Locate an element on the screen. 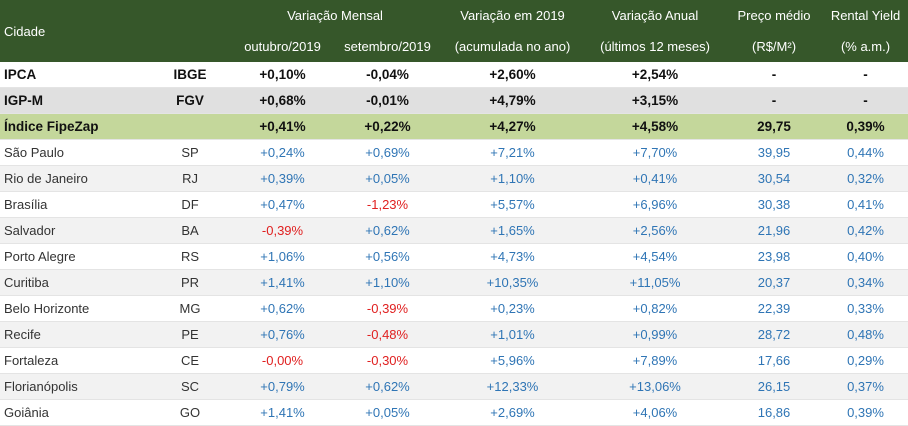 The width and height of the screenshot is (908, 426). header-ultimos12: (últimos 12 meses) is located at coordinates (655, 46).